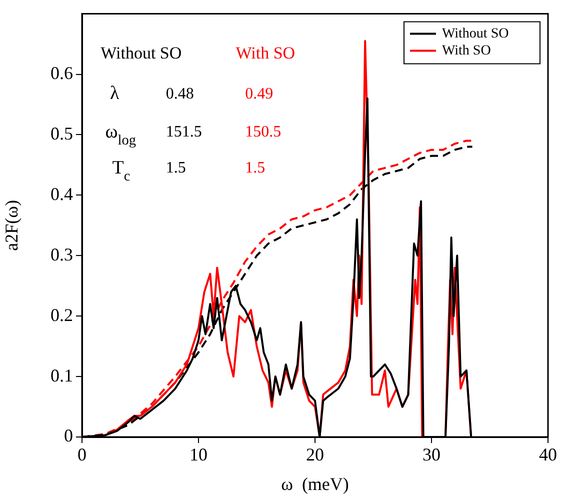 The width and height of the screenshot is (562, 496). Describe the element at coordinates (315, 454) in the screenshot. I see `x-tick-label: 20` at that location.